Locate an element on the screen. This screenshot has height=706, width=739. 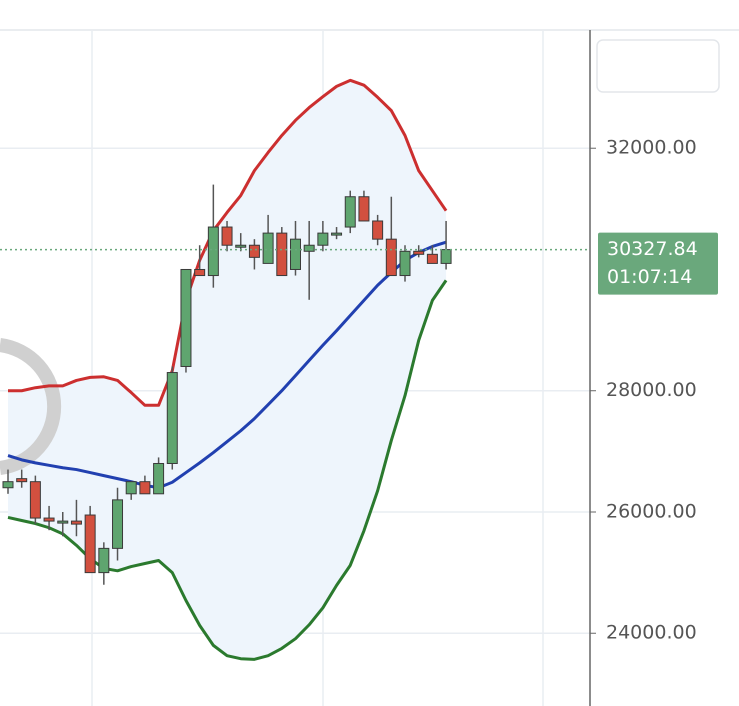
axis-button is located at coordinates (658, 66).